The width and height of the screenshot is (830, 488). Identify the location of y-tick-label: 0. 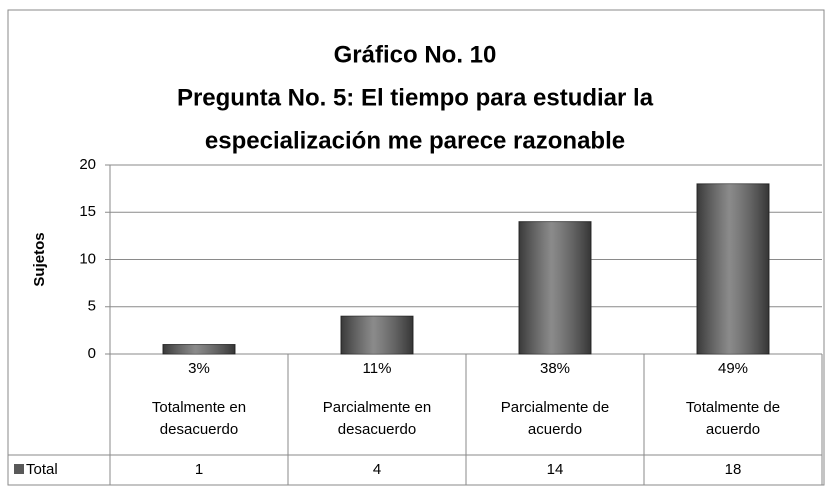
(92, 353).